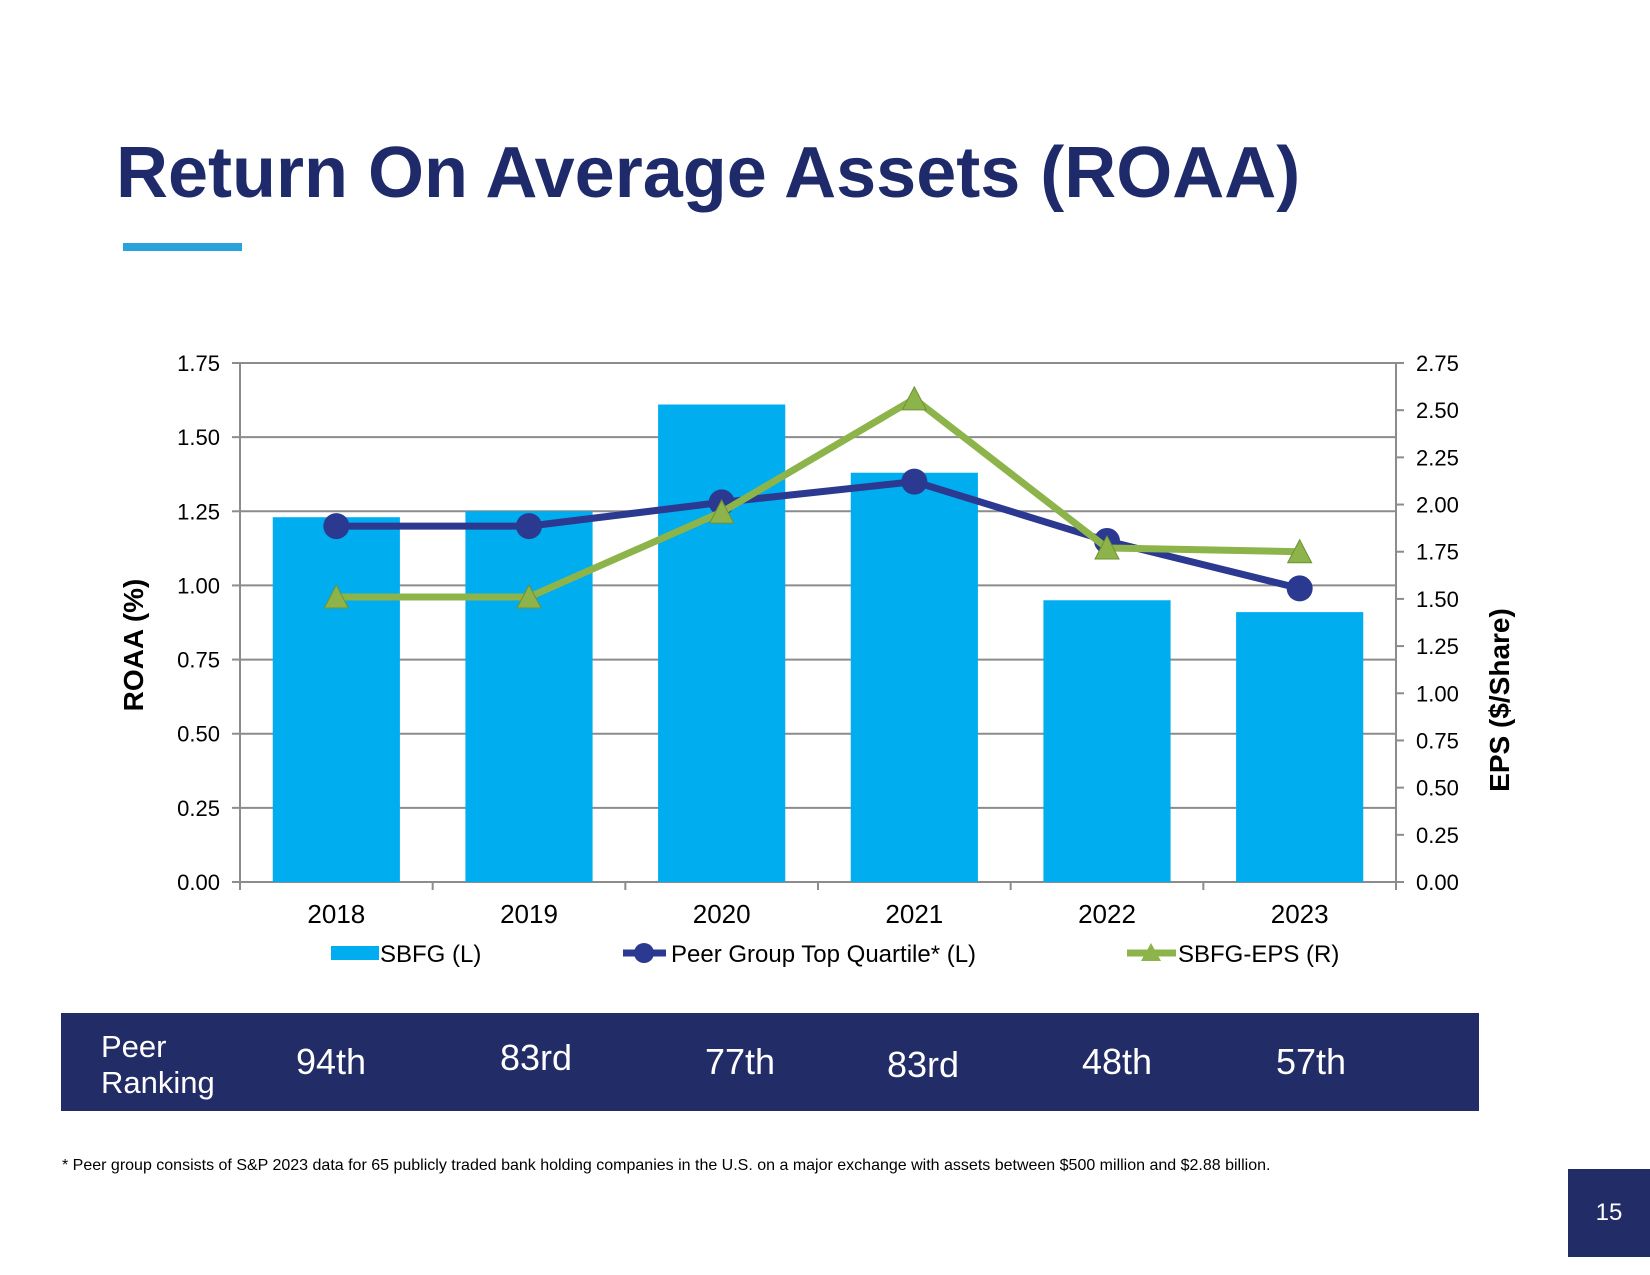 The image size is (1650, 1275). I want to click on x-axis-label-2020: 2020, so click(722, 914).